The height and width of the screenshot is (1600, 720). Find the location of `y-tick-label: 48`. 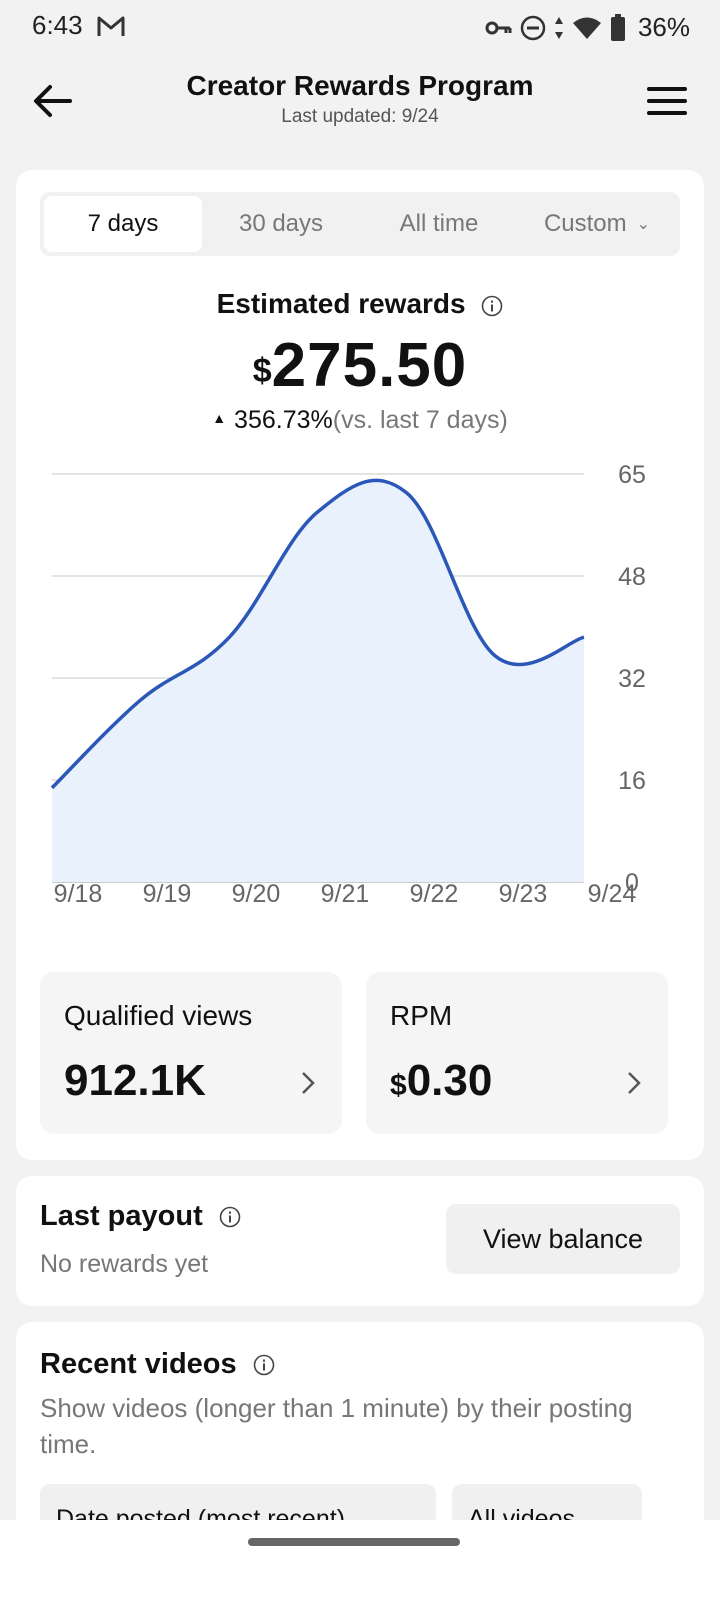

y-tick-label: 48 is located at coordinates (632, 577).